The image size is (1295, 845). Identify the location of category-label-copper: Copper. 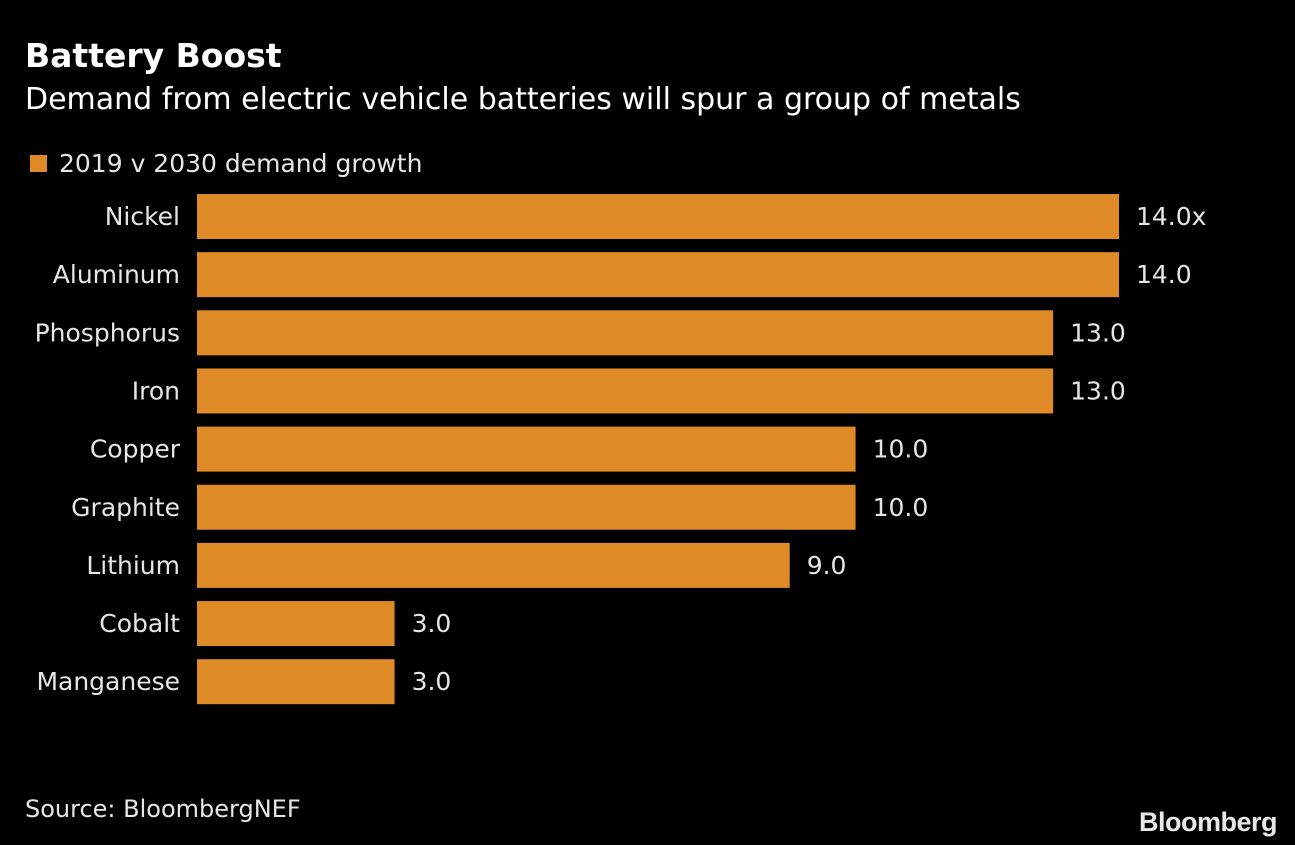
(135, 449).